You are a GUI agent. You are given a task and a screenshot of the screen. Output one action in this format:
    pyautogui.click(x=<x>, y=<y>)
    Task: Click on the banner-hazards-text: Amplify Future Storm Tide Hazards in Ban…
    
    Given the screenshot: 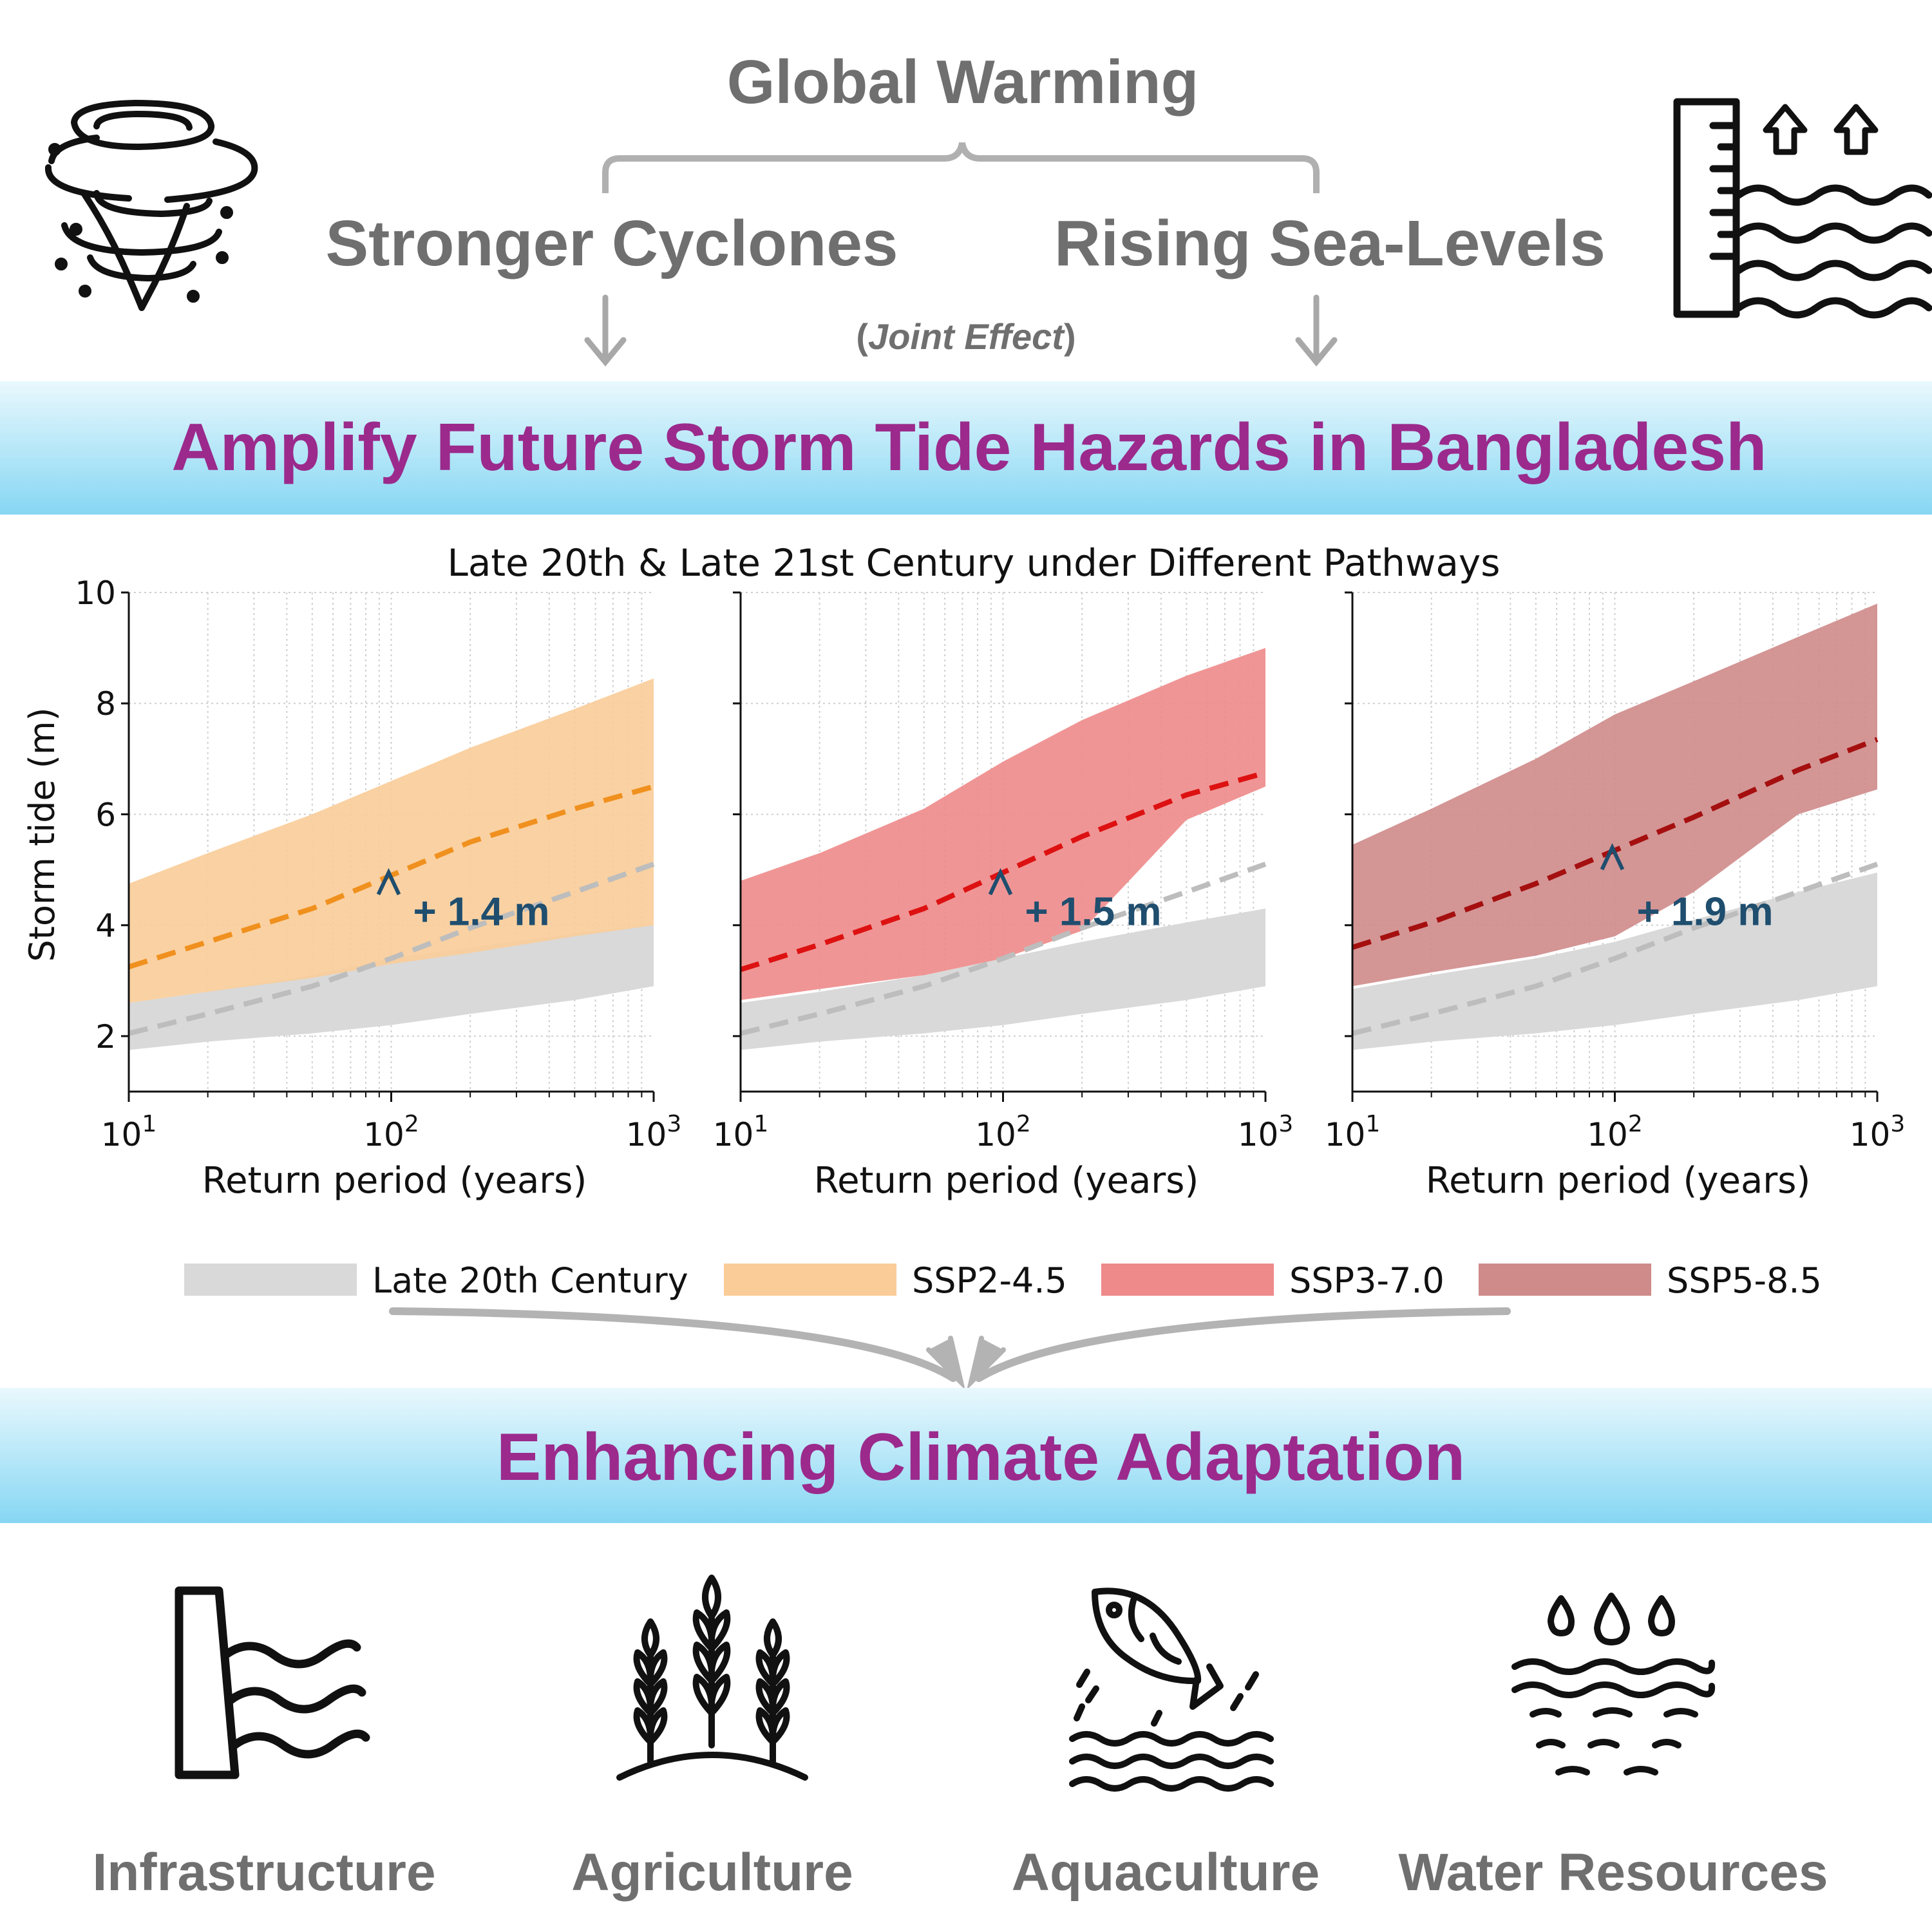 What is the action you would take?
    pyautogui.click(x=969, y=447)
    